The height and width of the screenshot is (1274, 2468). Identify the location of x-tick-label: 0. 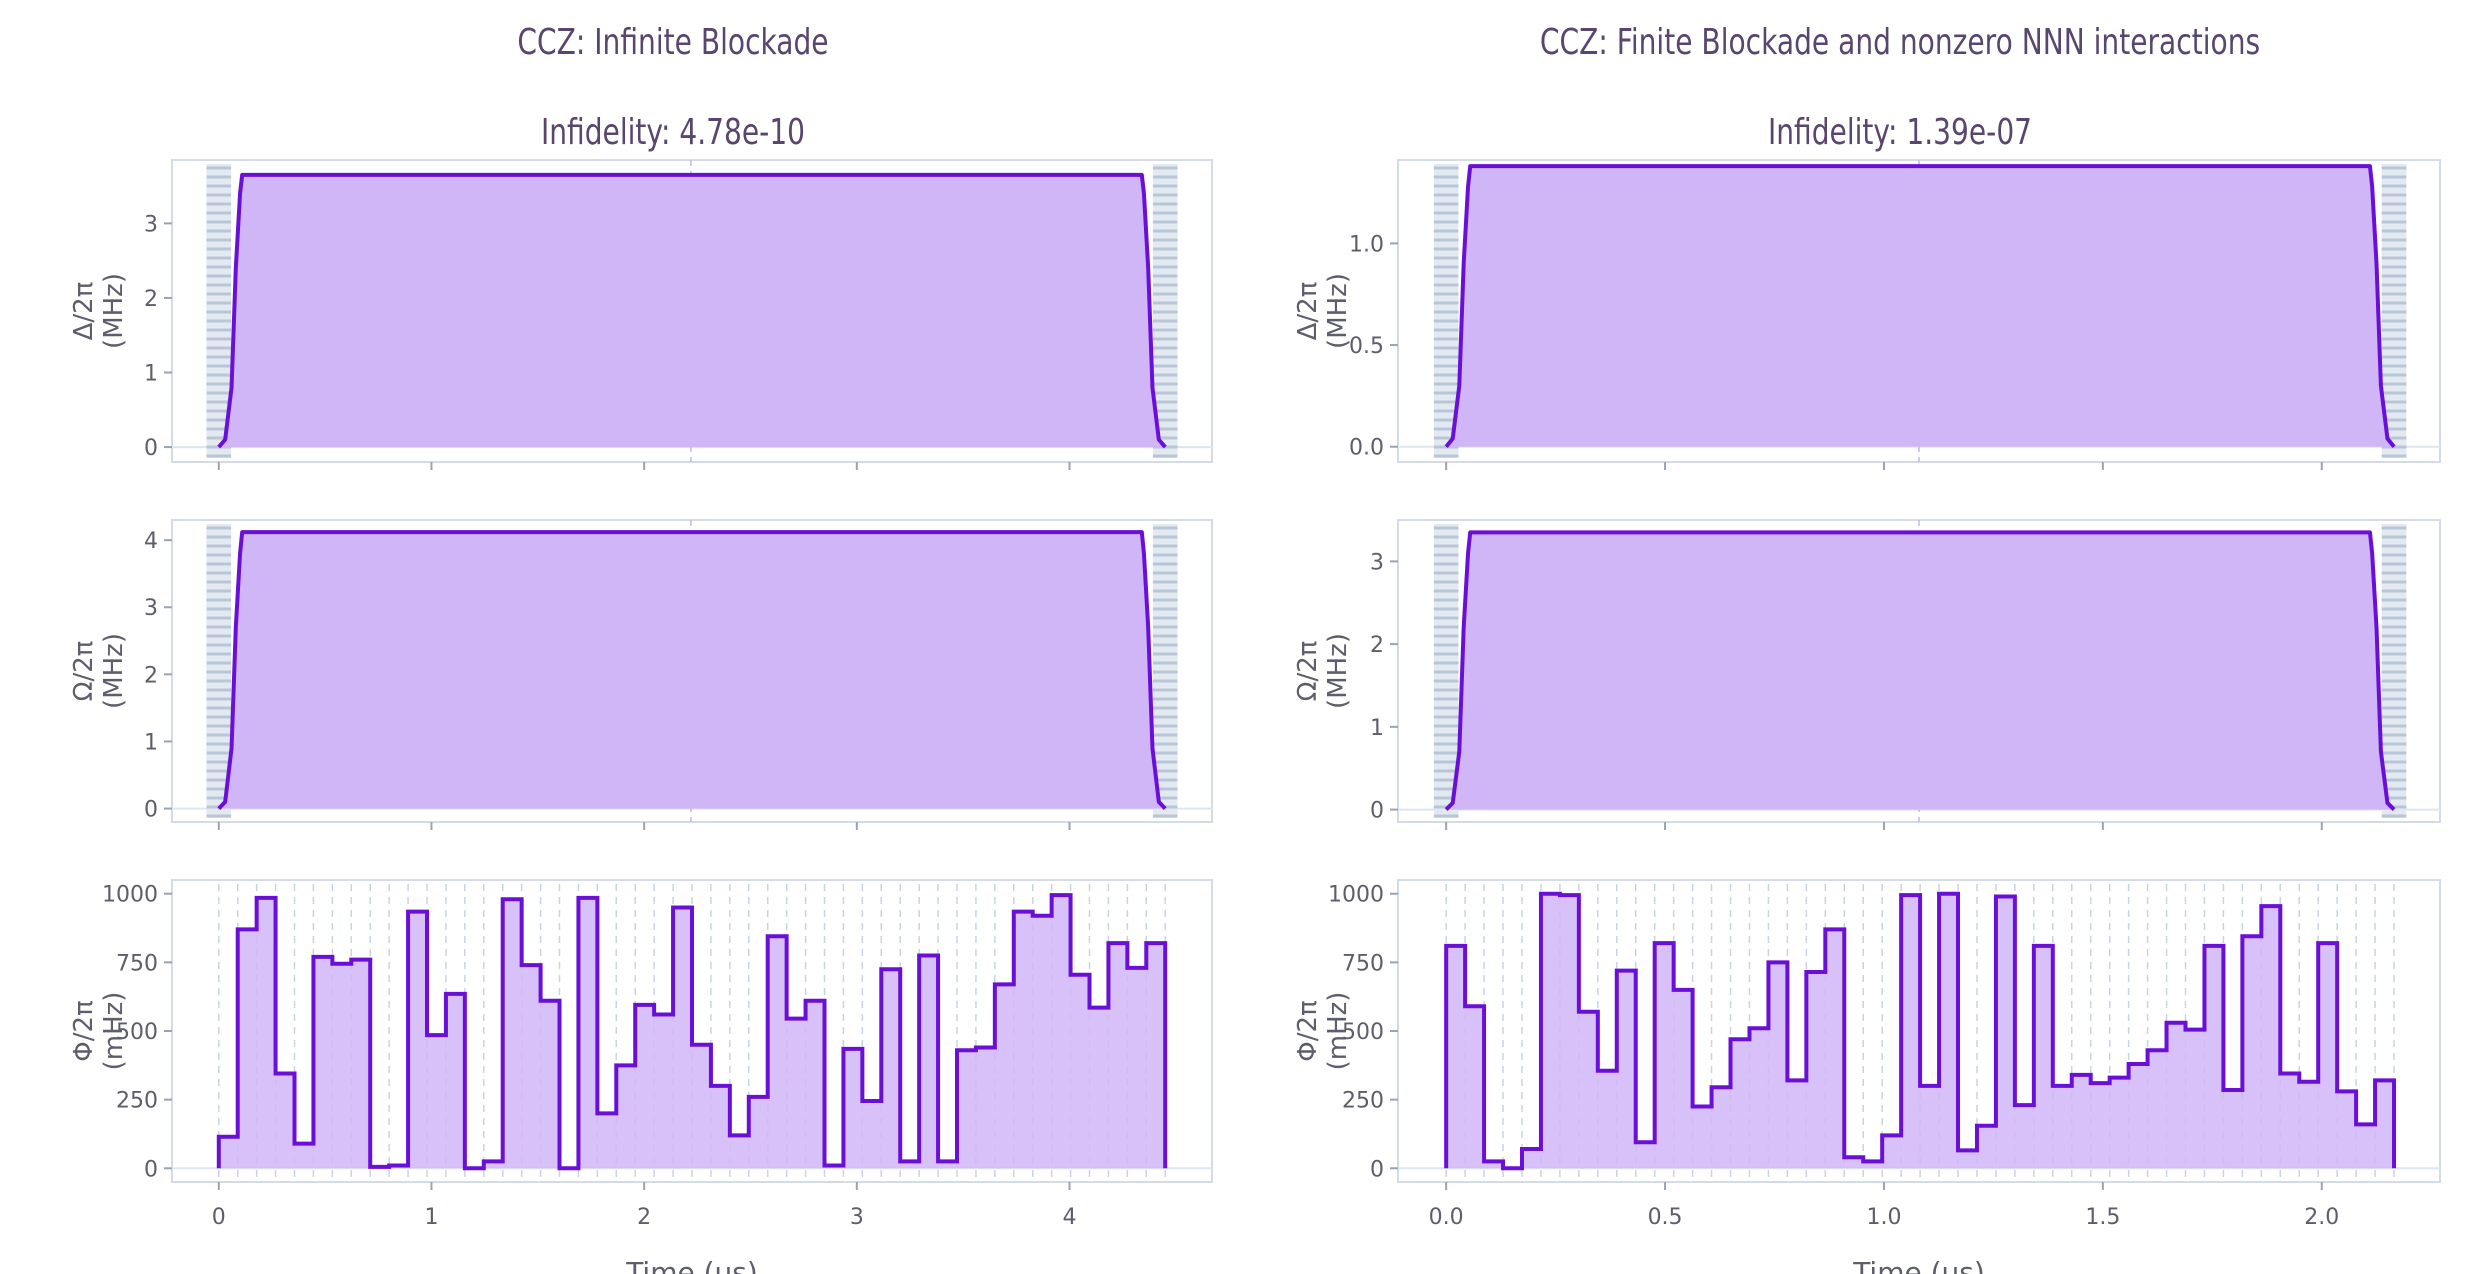
(219, 1217).